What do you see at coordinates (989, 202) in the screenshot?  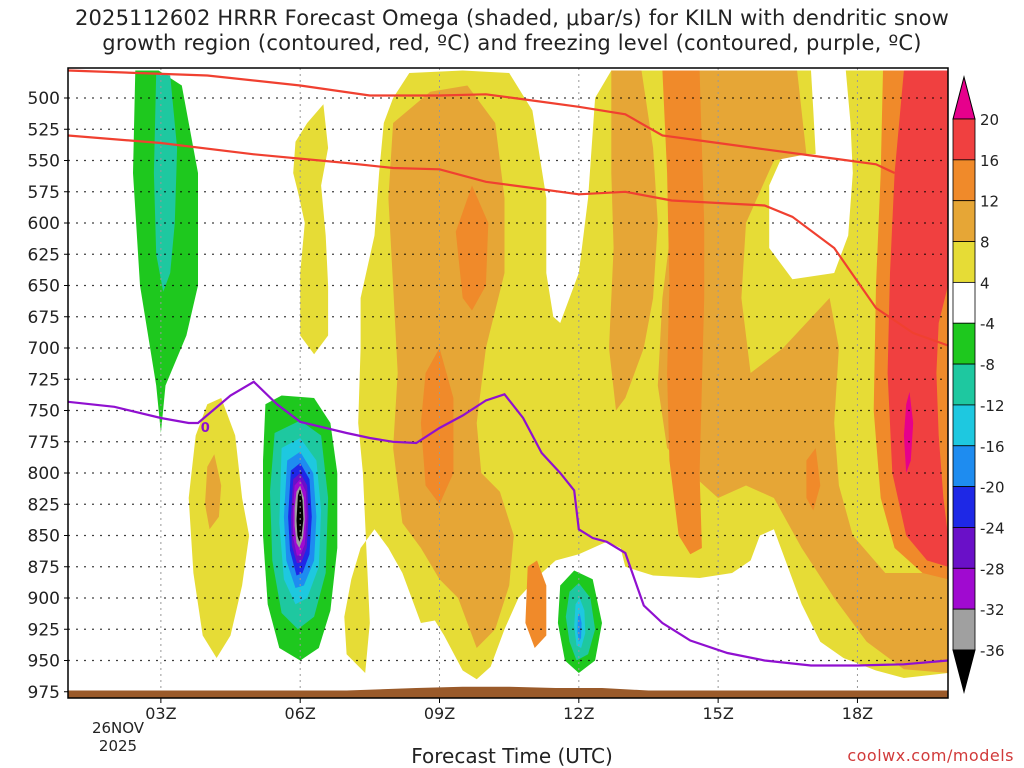 I see `colorbar-label-12: 12` at bounding box center [989, 202].